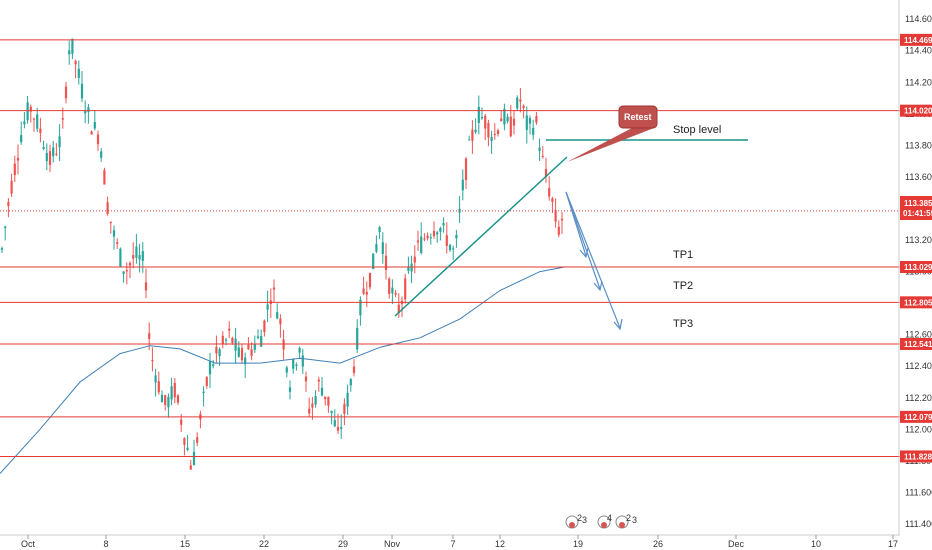  What do you see at coordinates (918, 398) in the screenshot?
I see `price-tick-label: 112.200` at bounding box center [918, 398].